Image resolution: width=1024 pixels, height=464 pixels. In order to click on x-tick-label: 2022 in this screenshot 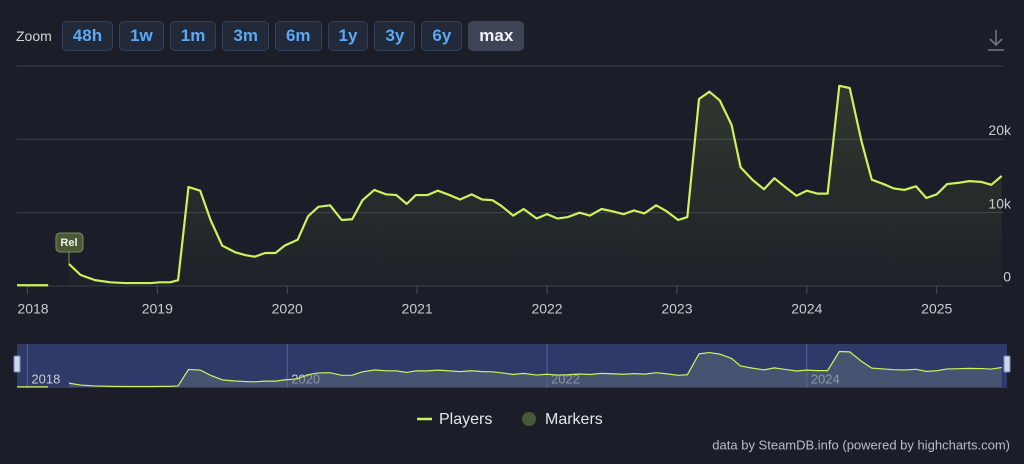, I will do `click(546, 309)`.